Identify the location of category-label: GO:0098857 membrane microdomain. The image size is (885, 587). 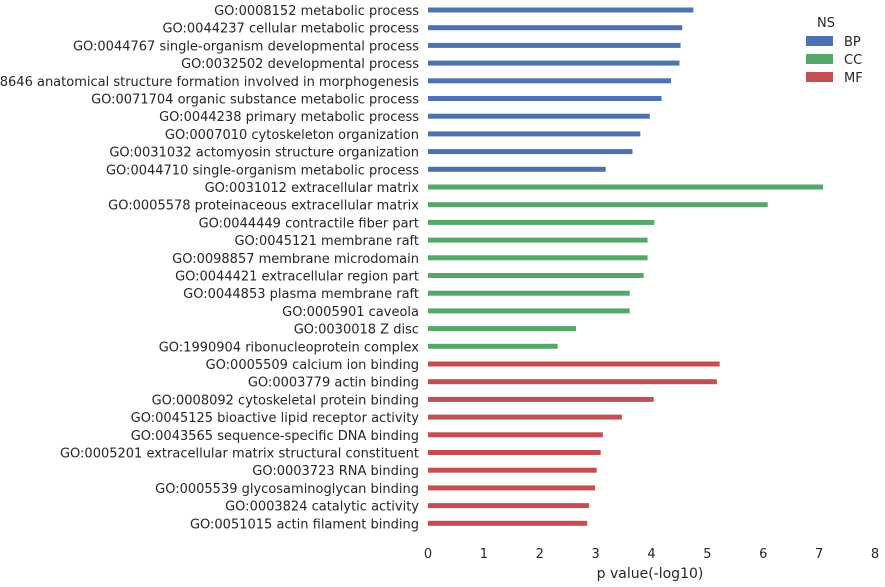
(295, 259).